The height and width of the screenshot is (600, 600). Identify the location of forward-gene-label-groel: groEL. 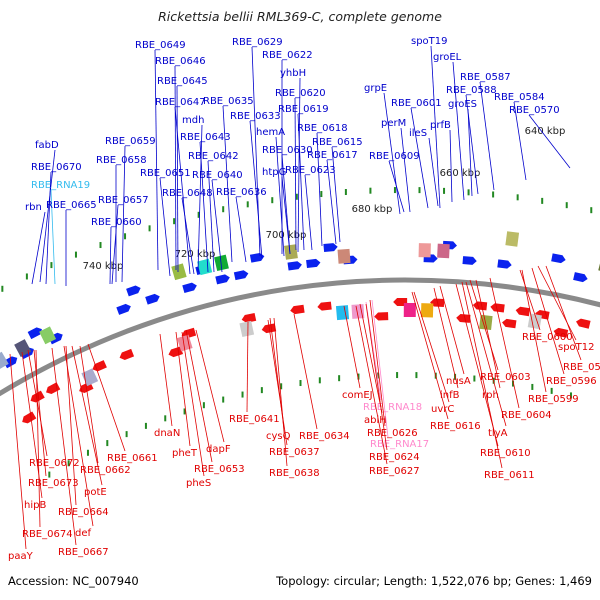
(447, 57).